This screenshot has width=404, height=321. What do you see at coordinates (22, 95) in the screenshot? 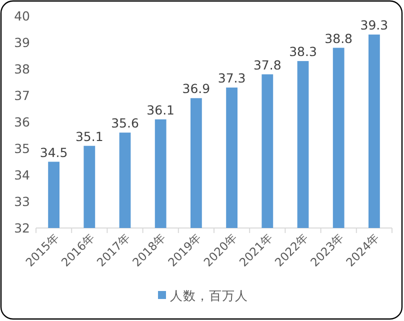
I see `y-tick-label: 37` at bounding box center [22, 95].